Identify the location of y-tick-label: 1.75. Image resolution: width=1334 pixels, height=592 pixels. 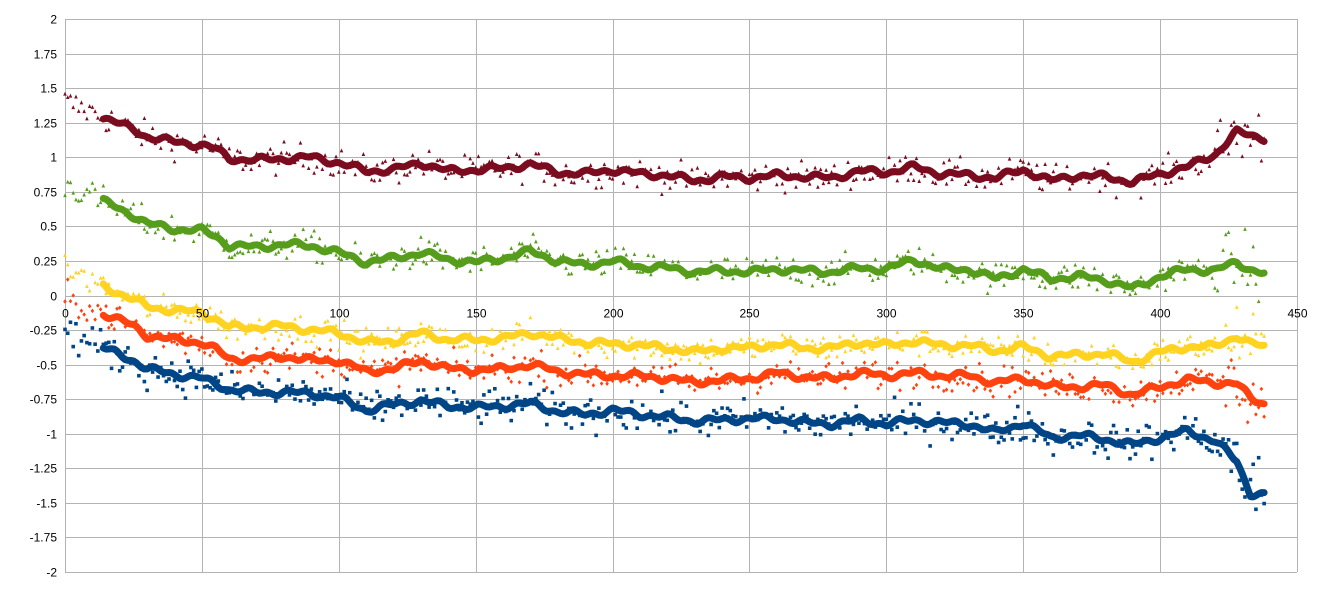
(46, 55).